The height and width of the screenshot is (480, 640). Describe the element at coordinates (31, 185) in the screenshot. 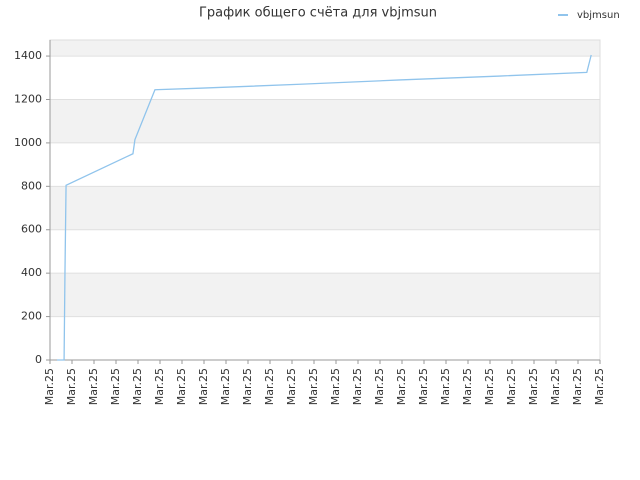

I see `y-tick-label: 800` at that location.